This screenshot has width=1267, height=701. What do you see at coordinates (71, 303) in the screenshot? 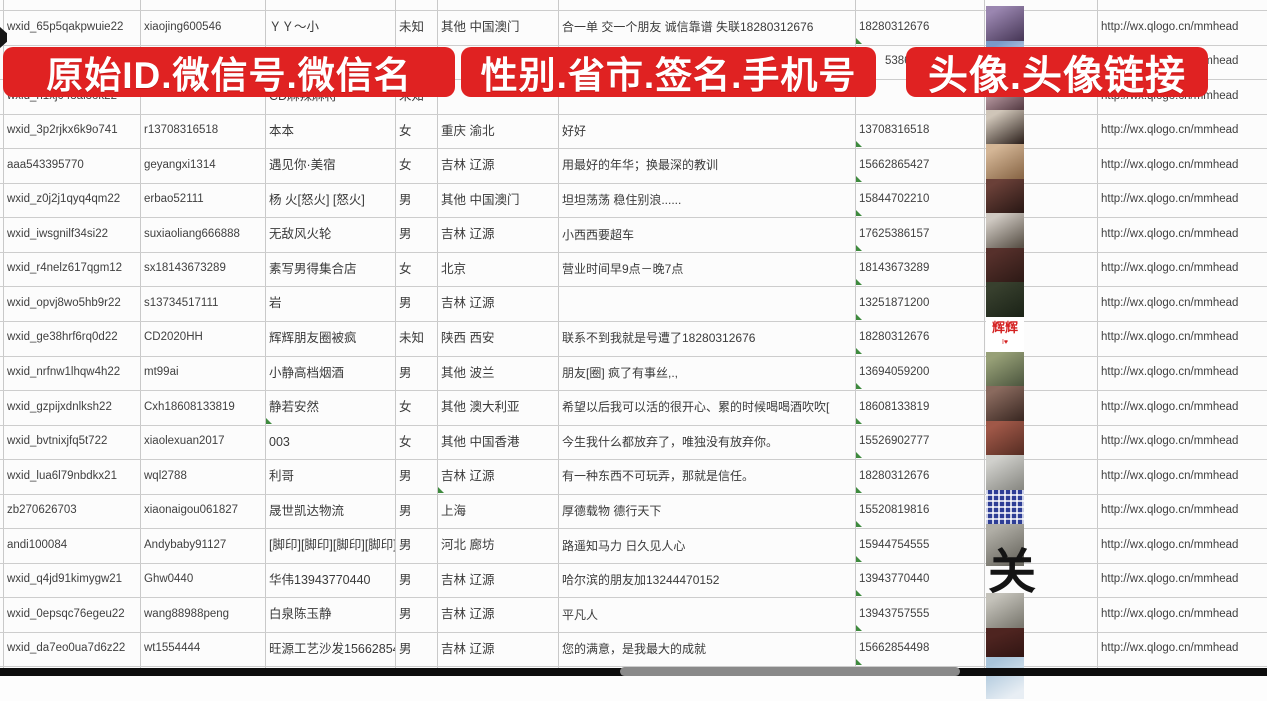
I see `cell-original-id: wxid_opvj8wo5hb9r22` at bounding box center [71, 303].